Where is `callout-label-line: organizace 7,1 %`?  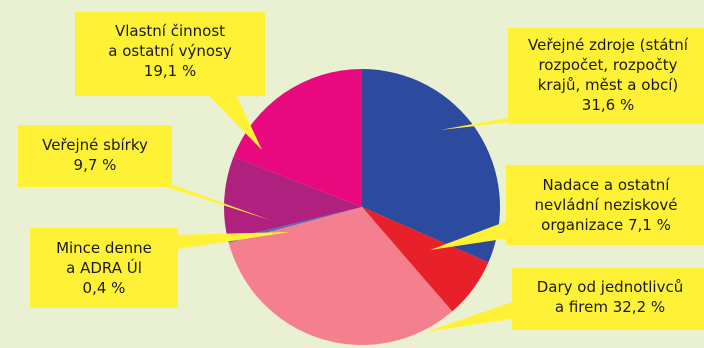
callout-label-line: organizace 7,1 % is located at coordinates (606, 225).